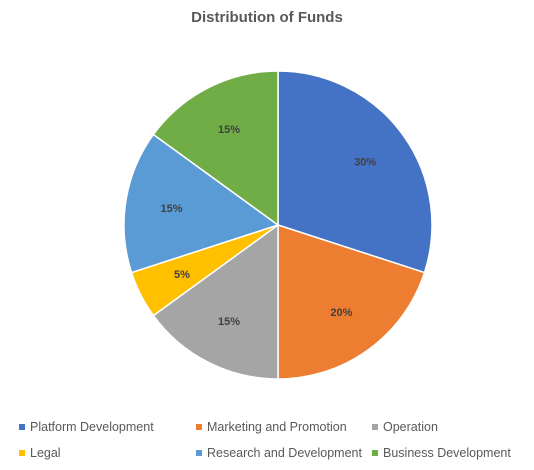 The width and height of the screenshot is (534, 470). Describe the element at coordinates (284, 453) in the screenshot. I see `legend-label: Research and Development` at that location.